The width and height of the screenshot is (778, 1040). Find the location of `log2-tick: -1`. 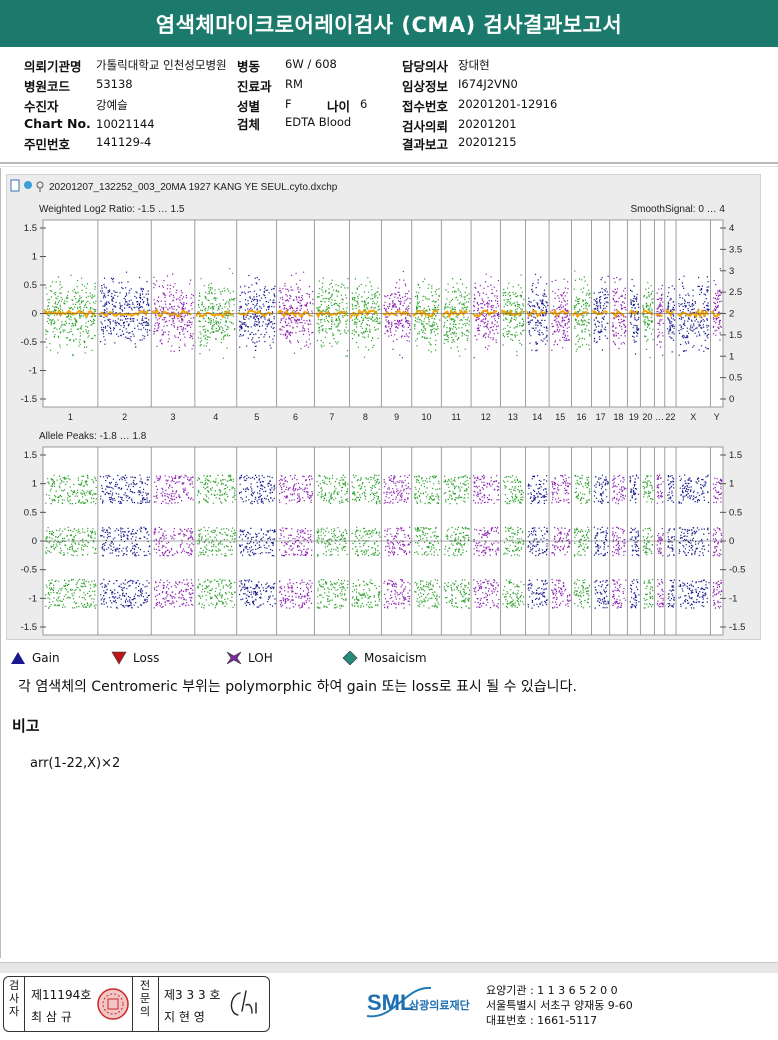

log2-tick: -1 is located at coordinates (33, 371).